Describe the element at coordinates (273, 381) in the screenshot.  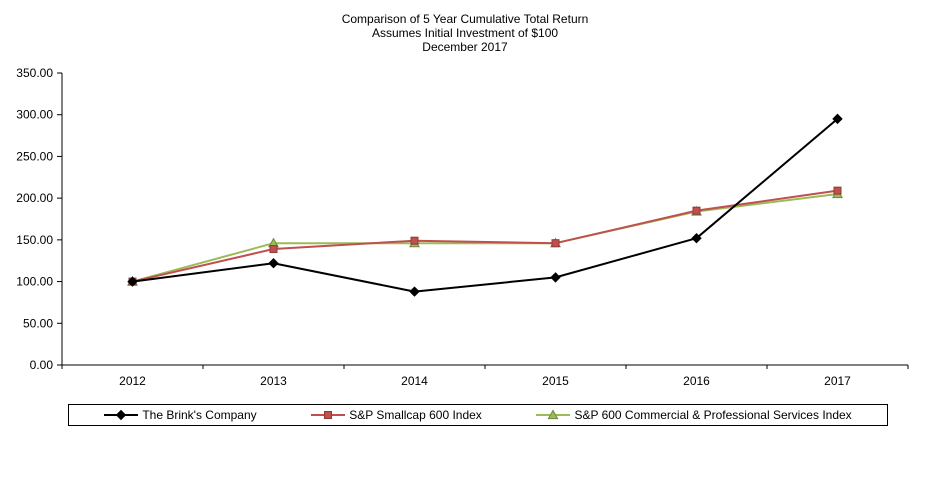
I see `x-axis-tick-label: 2013` at that location.